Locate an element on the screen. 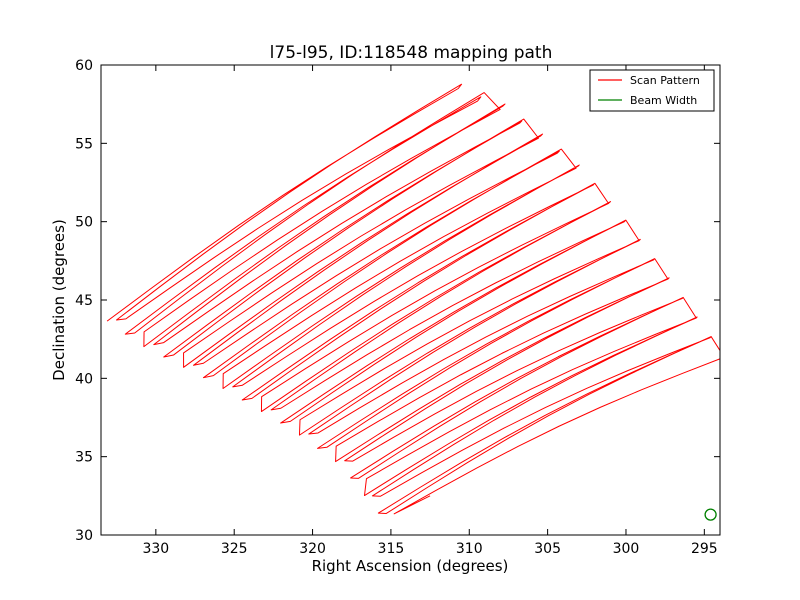  x-tick-label: 330 is located at coordinates (155, 549).